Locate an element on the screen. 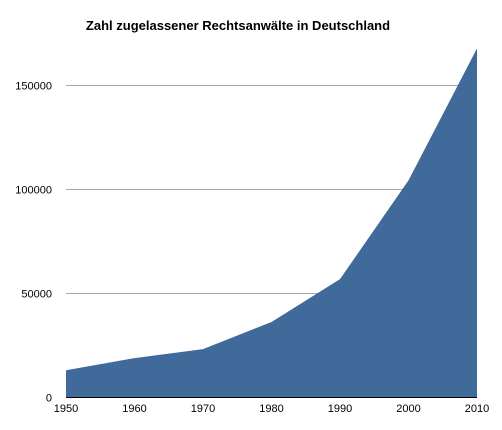 The width and height of the screenshot is (502, 430). x-tick-label: 1960 is located at coordinates (134, 409).